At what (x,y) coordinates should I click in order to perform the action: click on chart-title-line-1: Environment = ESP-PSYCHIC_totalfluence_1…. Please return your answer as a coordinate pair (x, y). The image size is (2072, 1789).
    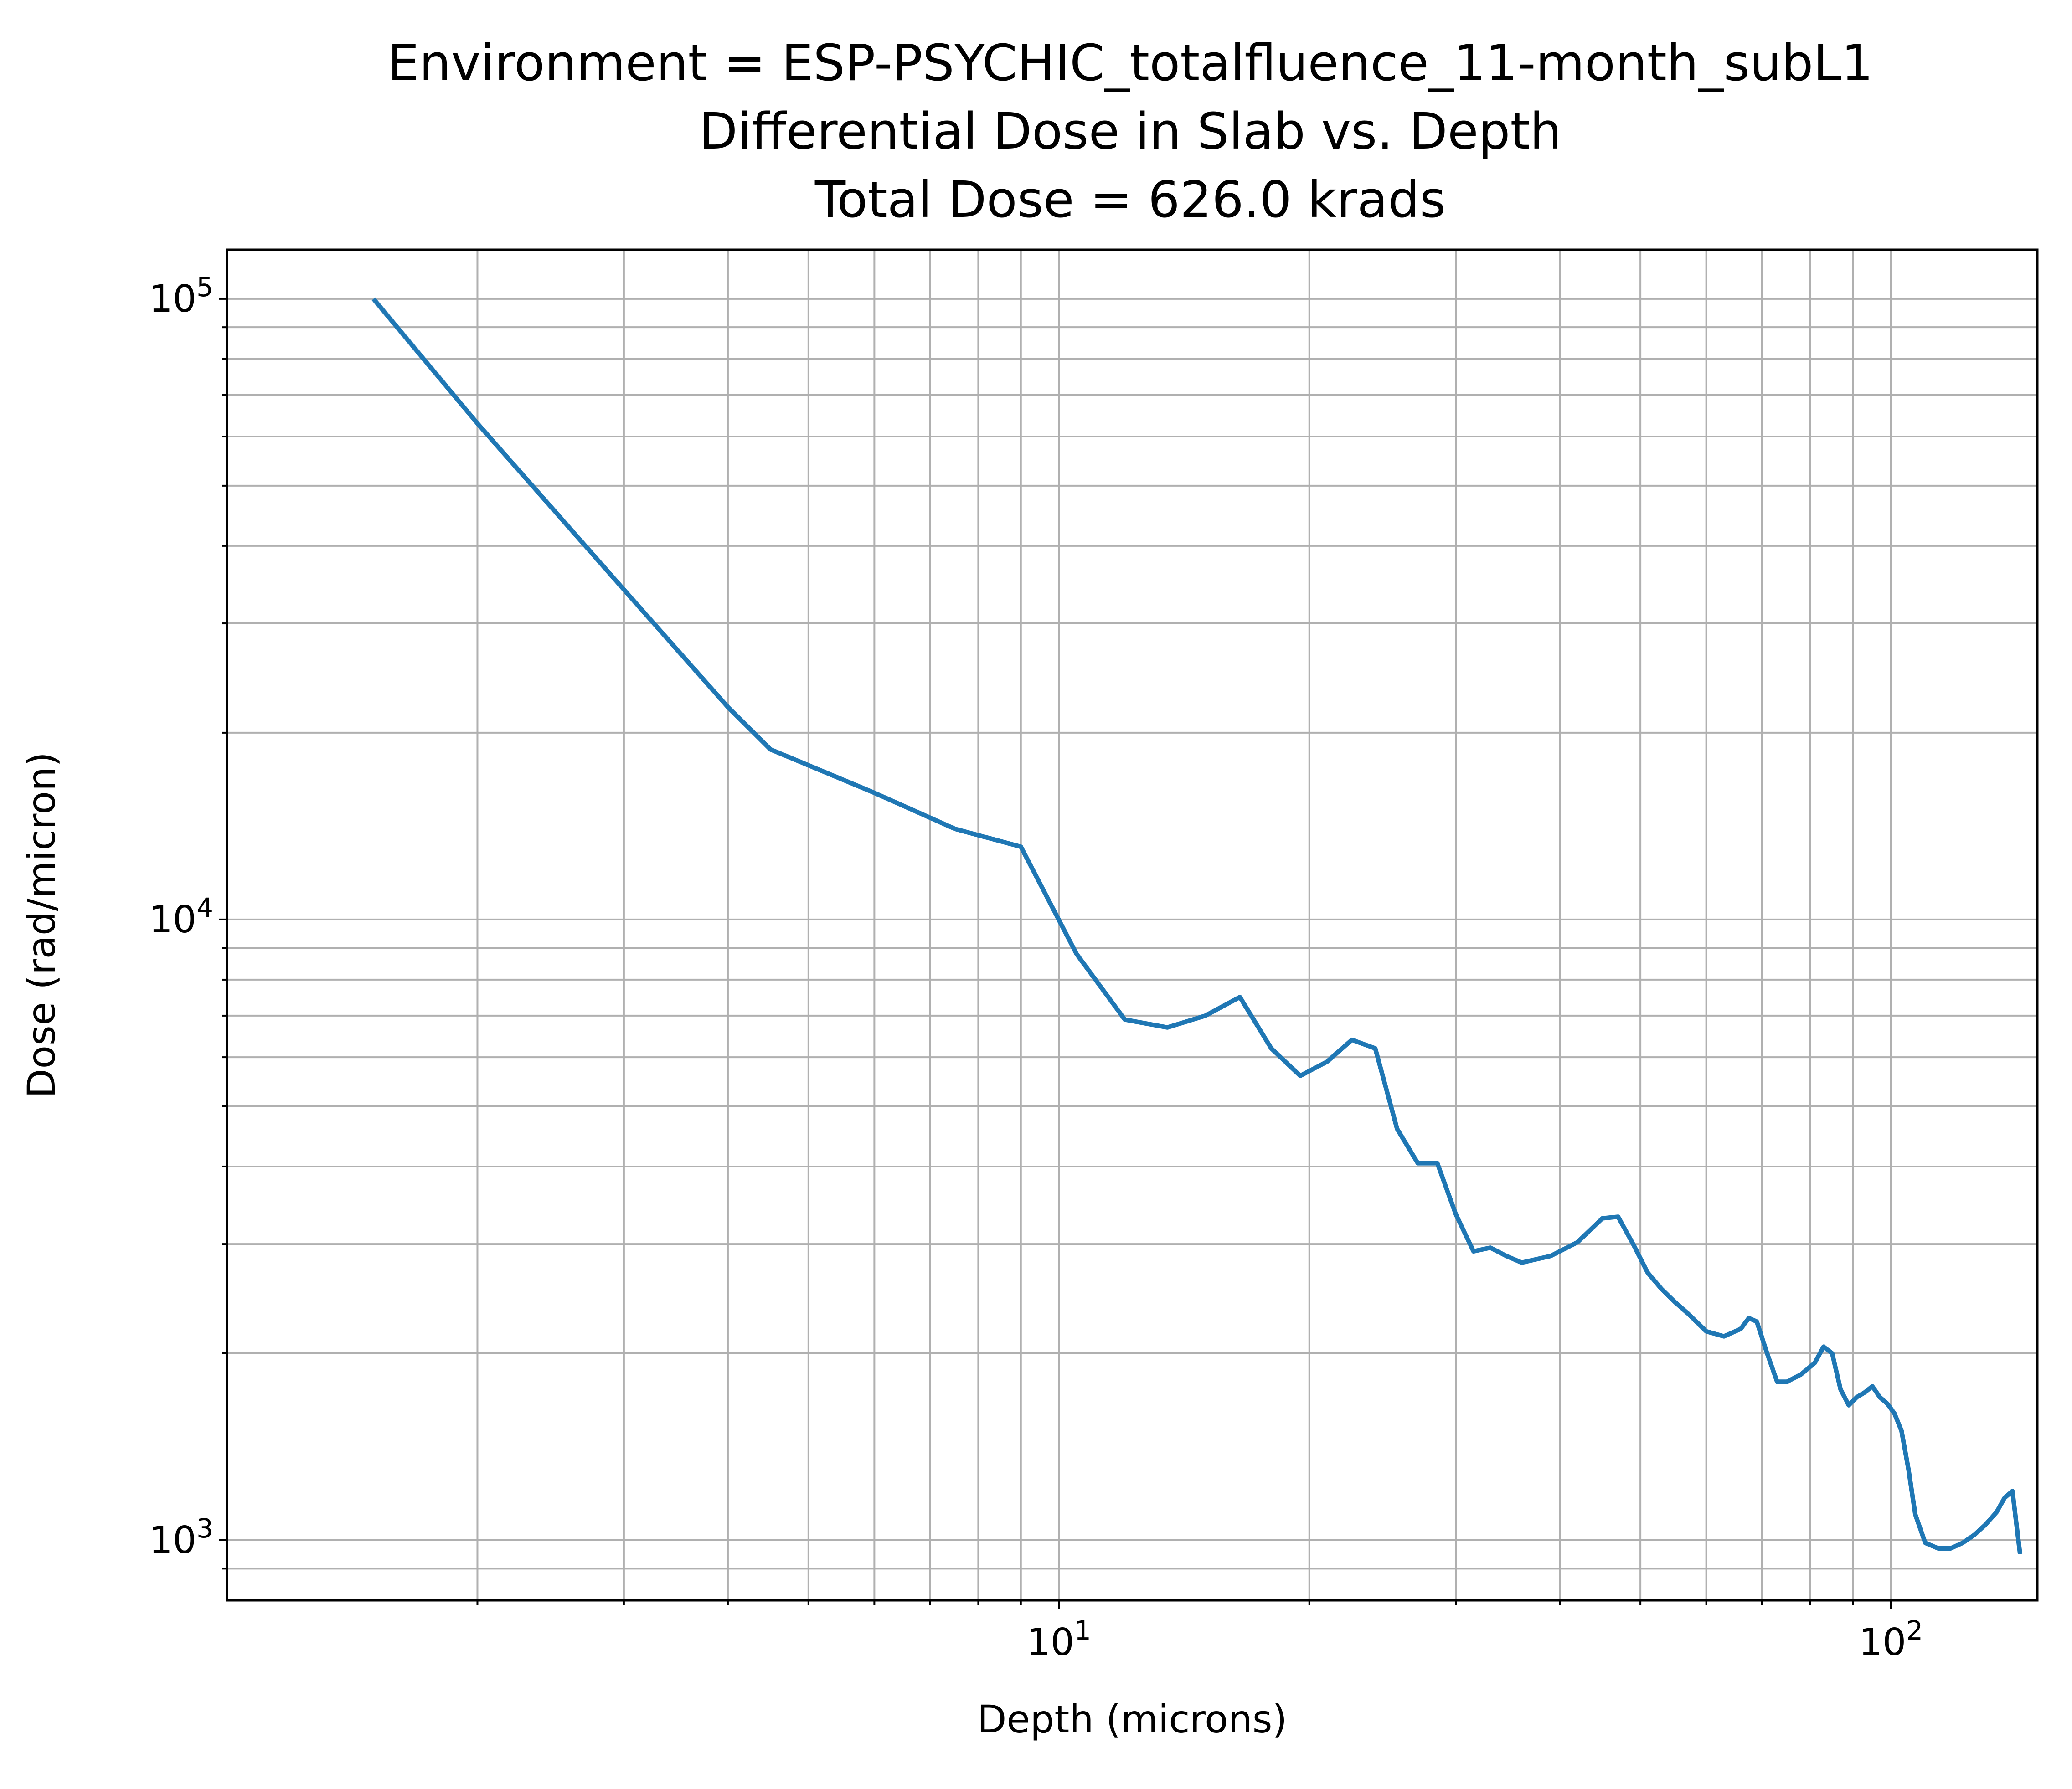
    Looking at the image, I should click on (1130, 63).